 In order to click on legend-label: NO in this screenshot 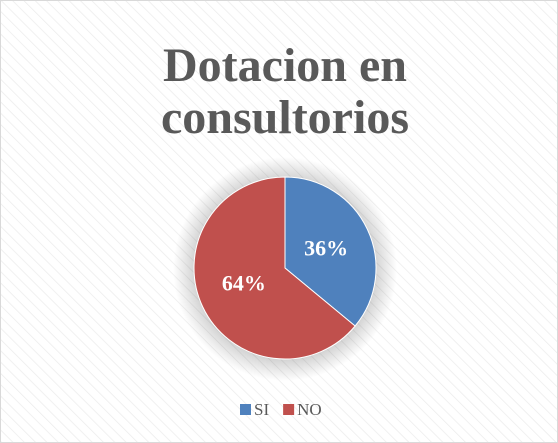, I will do `click(309, 409)`.